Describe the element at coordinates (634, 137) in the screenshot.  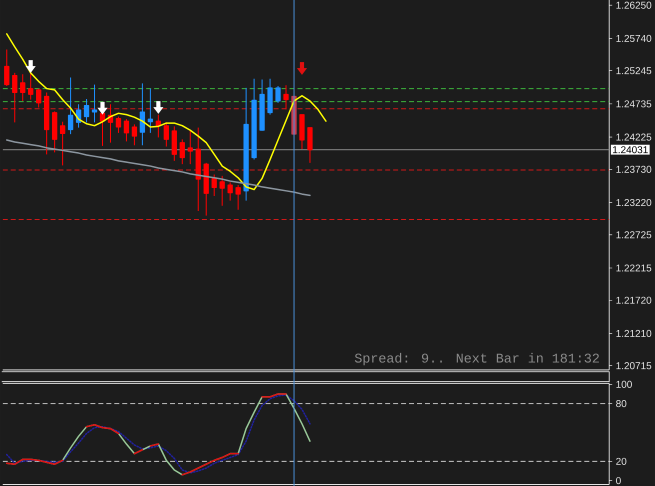
I see `y-tick-label: 1.24225` at that location.